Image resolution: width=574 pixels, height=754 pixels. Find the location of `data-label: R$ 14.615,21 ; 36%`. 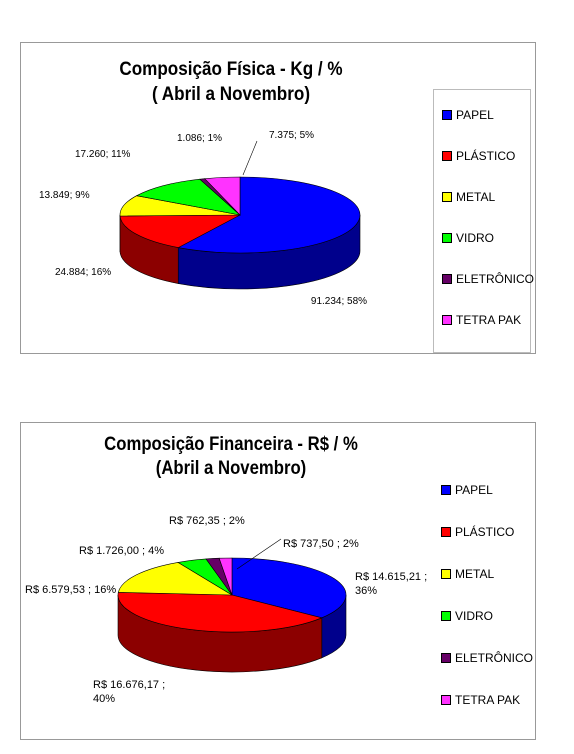

data-label: R$ 14.615,21 ; 36% is located at coordinates (391, 584).